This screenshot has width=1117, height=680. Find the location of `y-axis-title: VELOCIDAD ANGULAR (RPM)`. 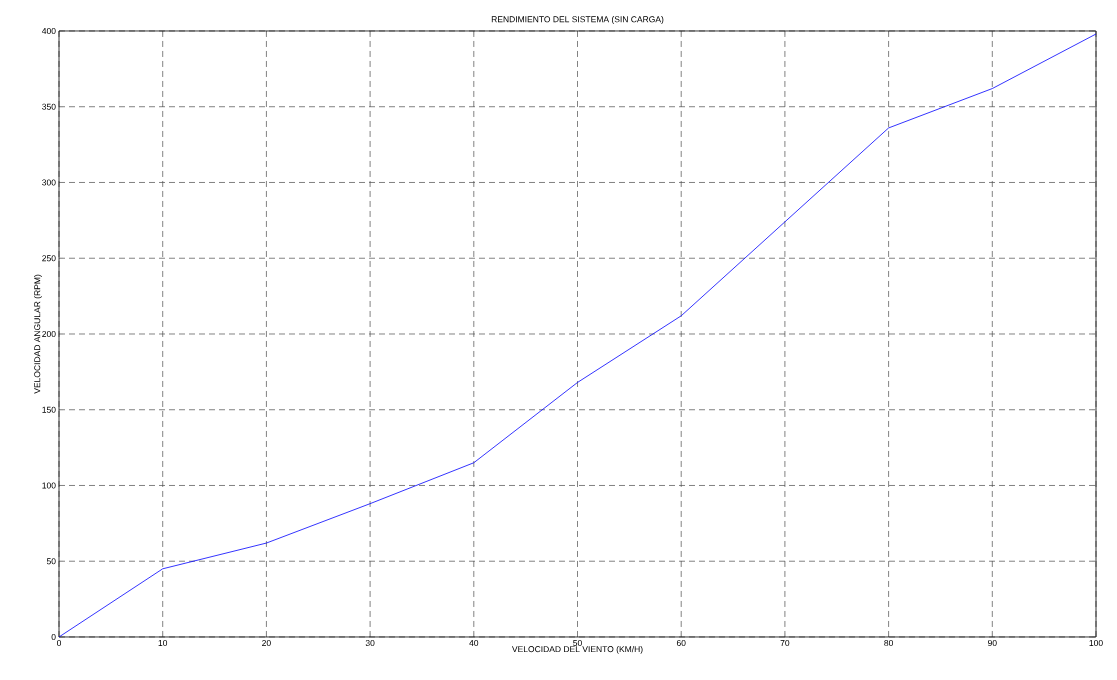

y-axis-title: VELOCIDAD ANGULAR (RPM) is located at coordinates (38, 334).